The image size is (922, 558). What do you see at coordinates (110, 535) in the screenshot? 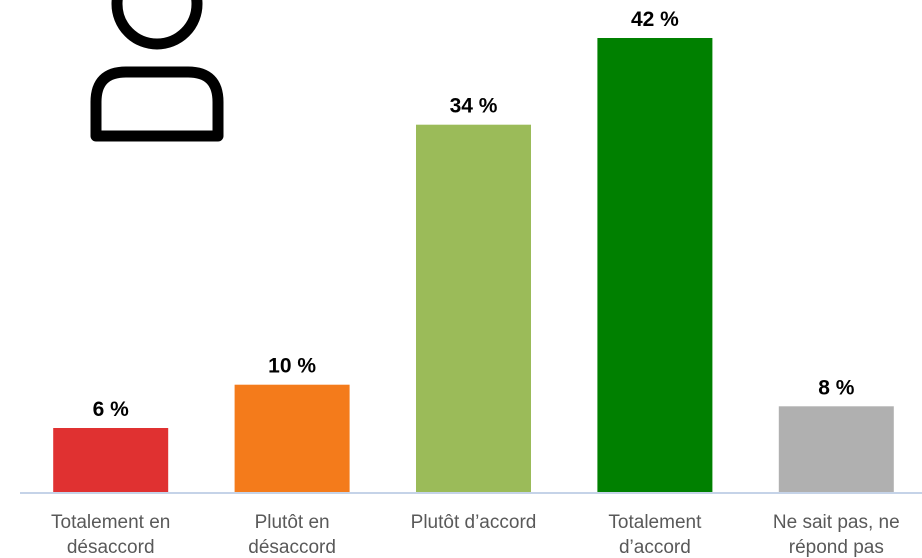
I see `category-label: Totalement en désaccord` at bounding box center [110, 535].